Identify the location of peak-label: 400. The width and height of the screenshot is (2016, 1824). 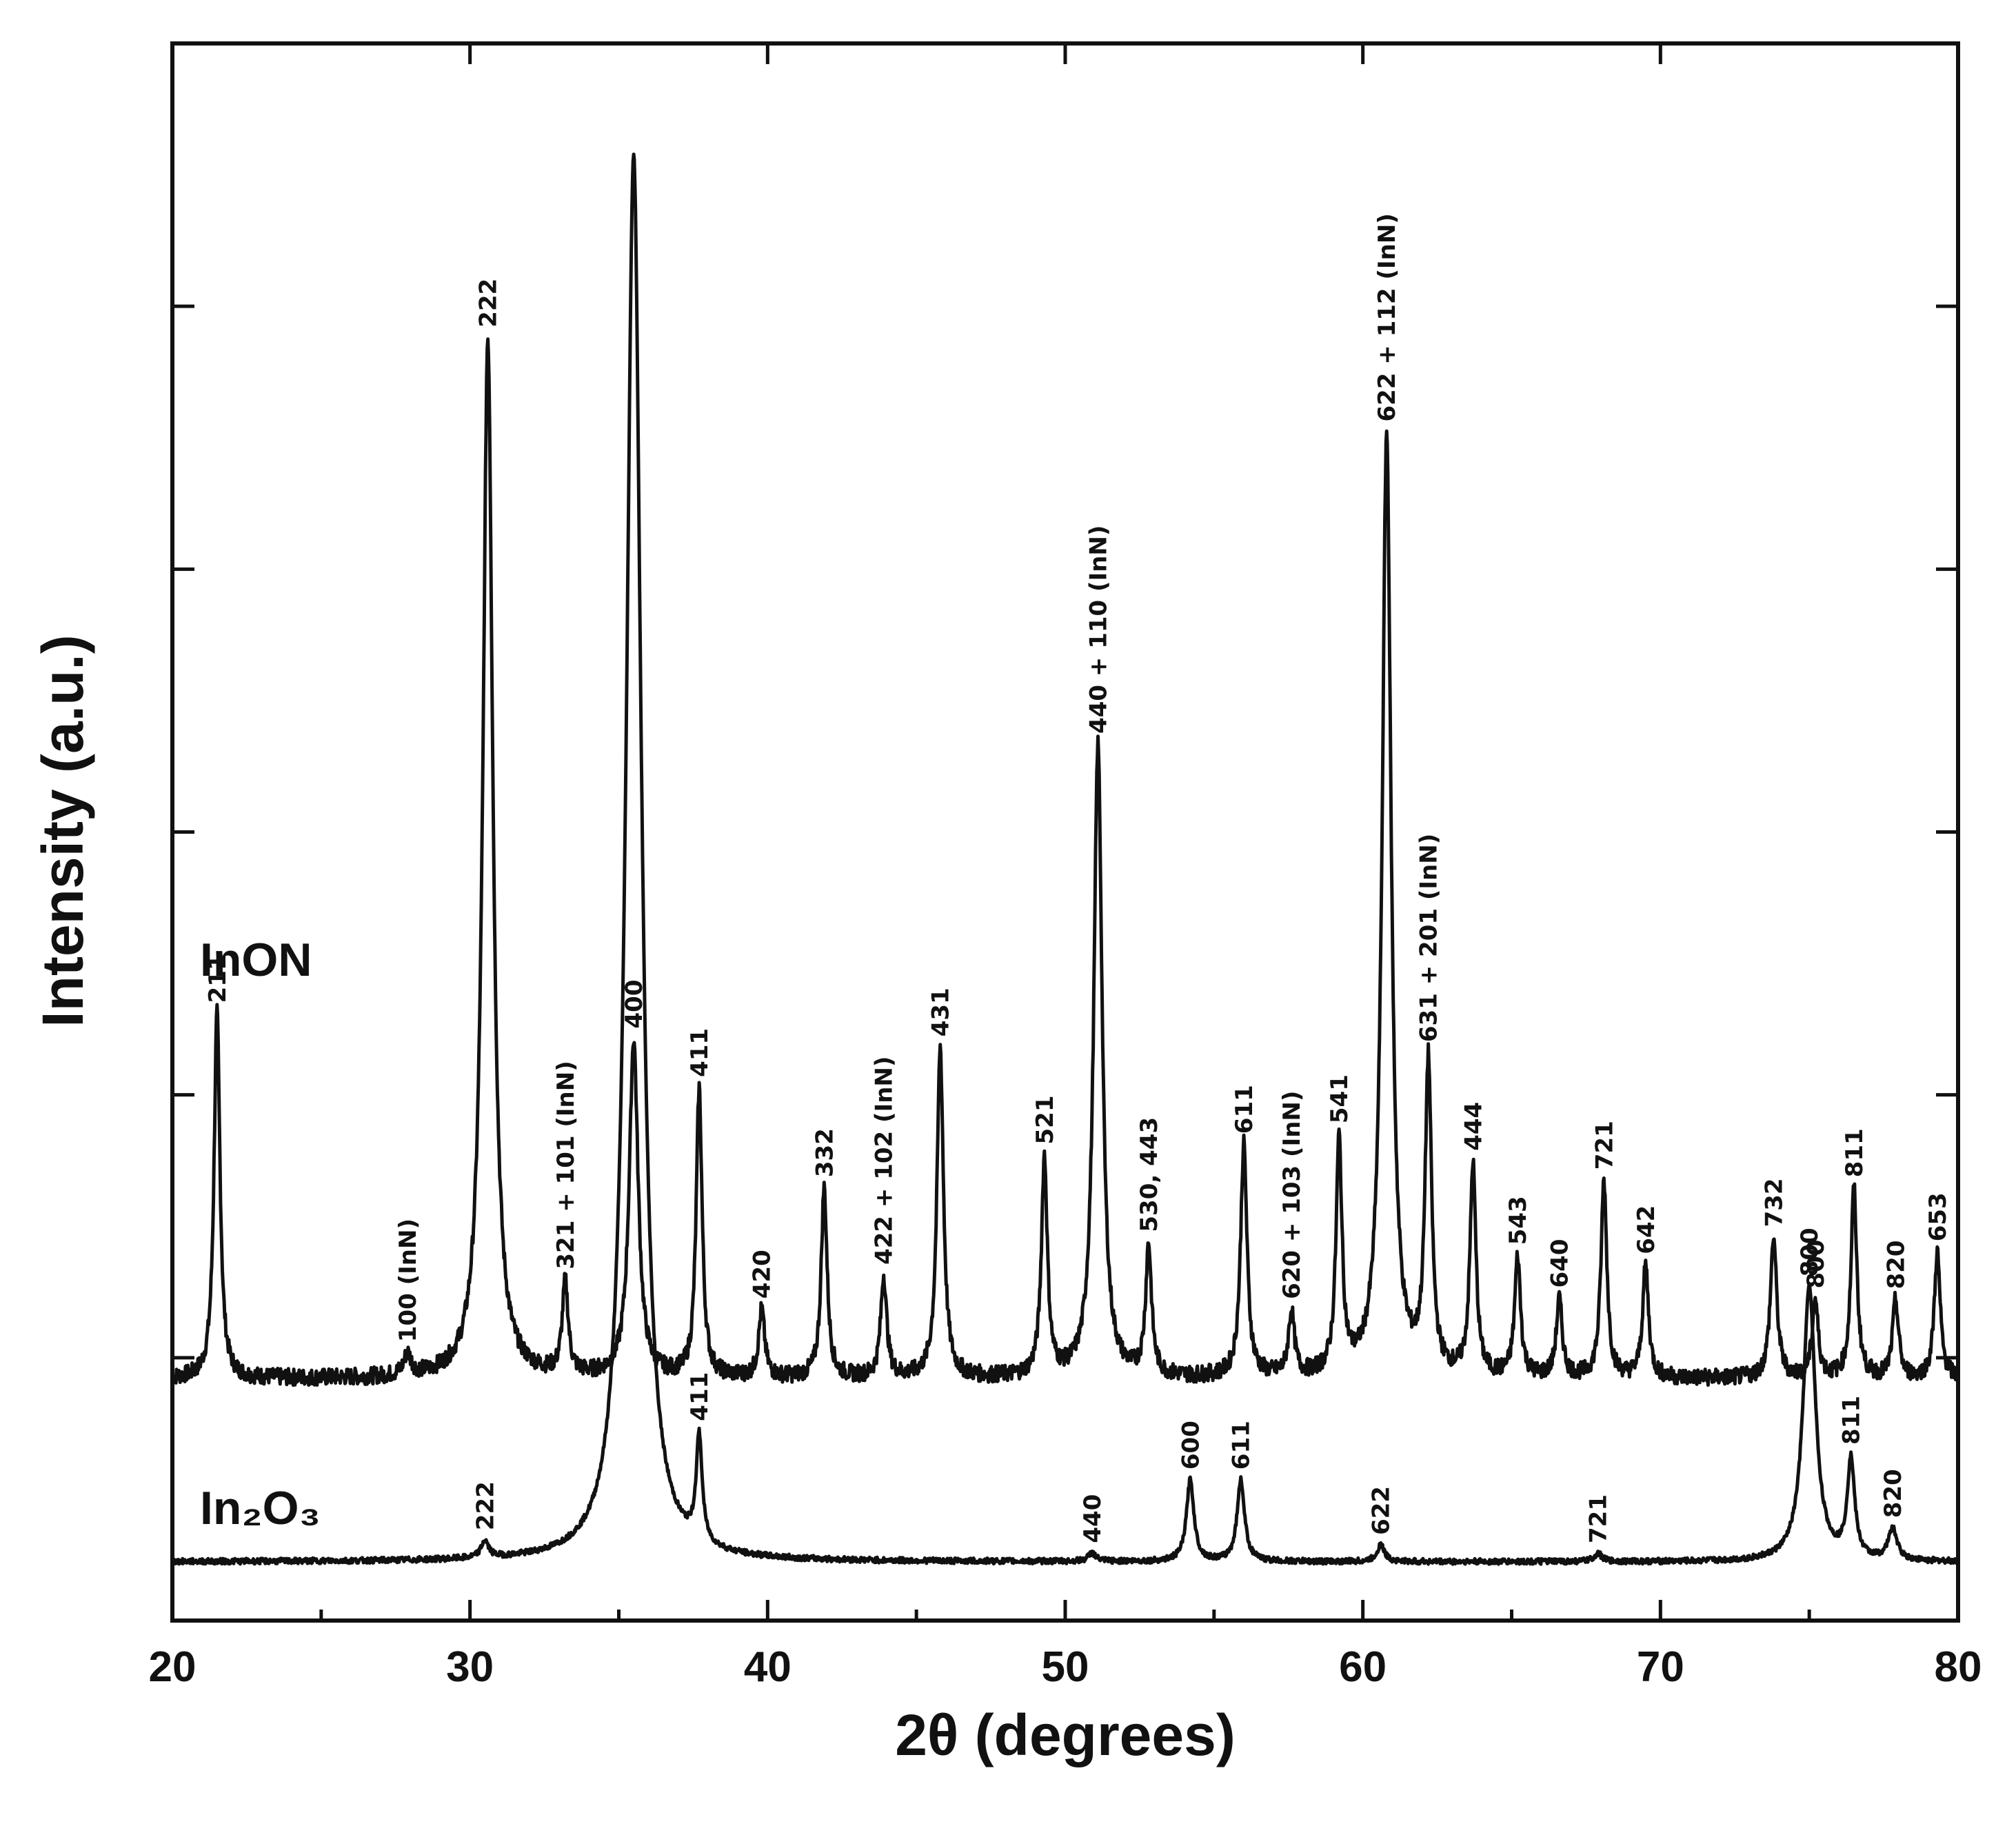
(634, 1004).